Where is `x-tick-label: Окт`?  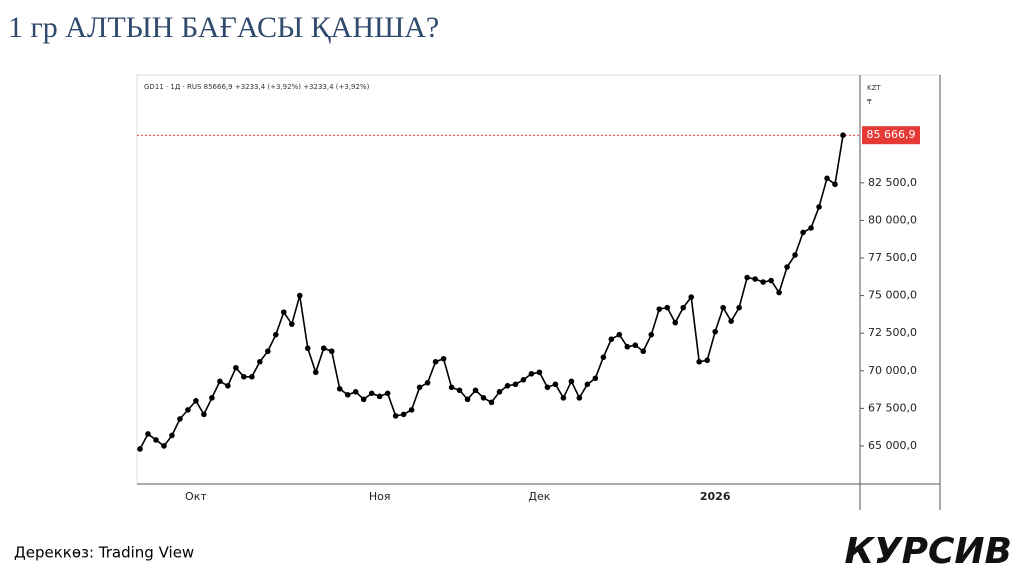 x-tick-label: Окт is located at coordinates (196, 496).